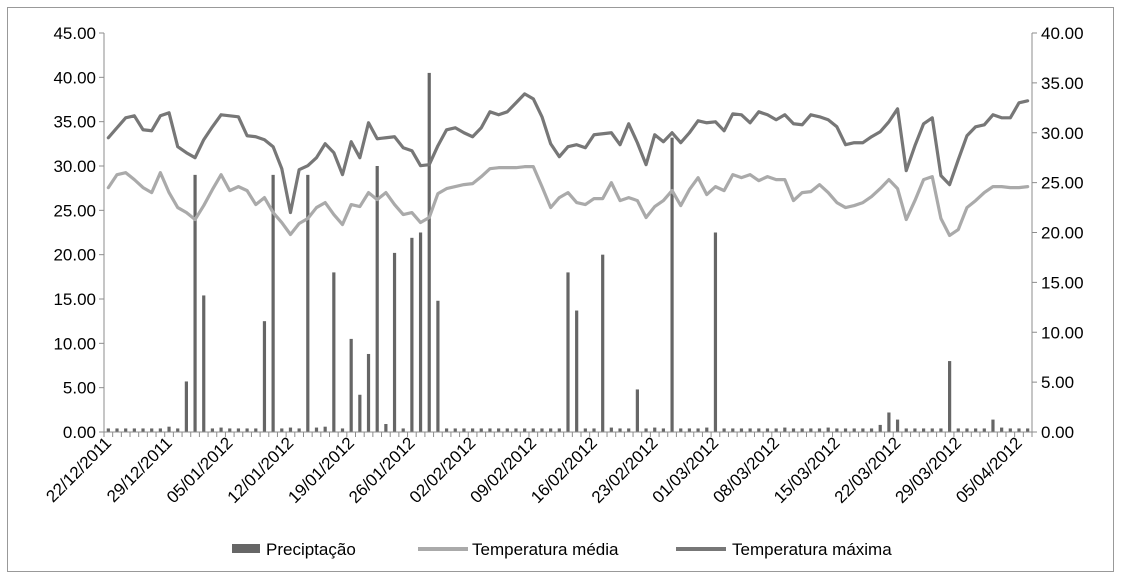 This screenshot has height=584, width=1121. I want to click on right-y-tick-label: 30.00, so click(1062, 133).